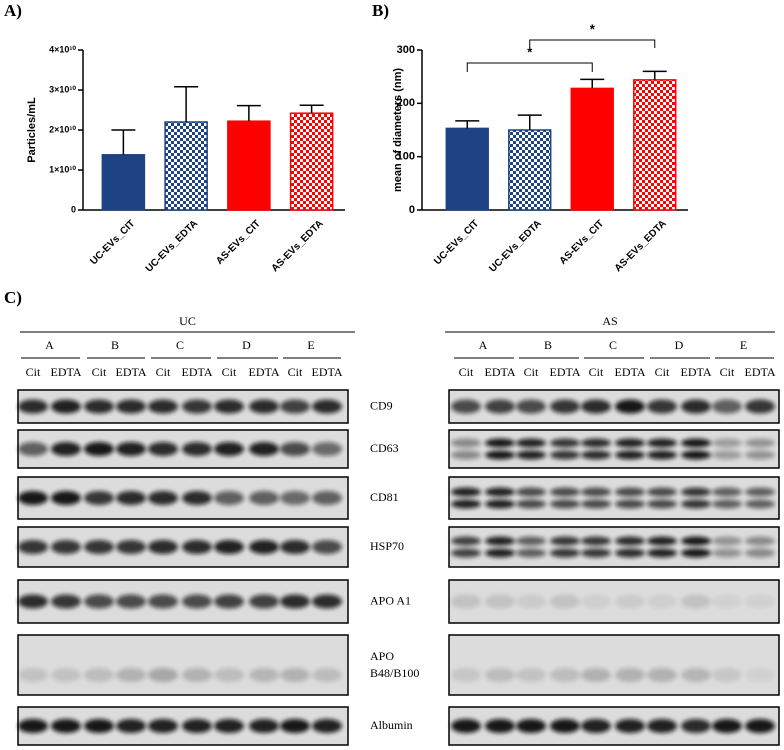  I want to click on side-title: UC, so click(187, 321).